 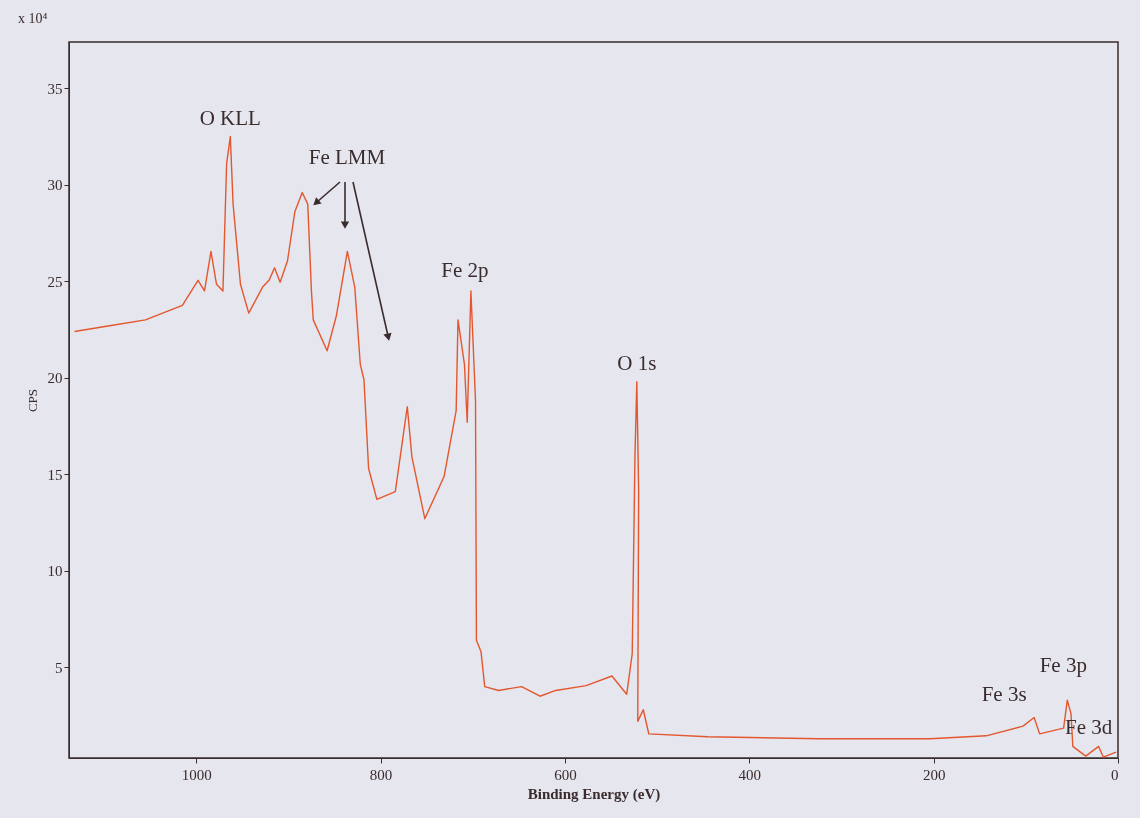 I want to click on x-tick-label: 1000, so click(x=196, y=774).